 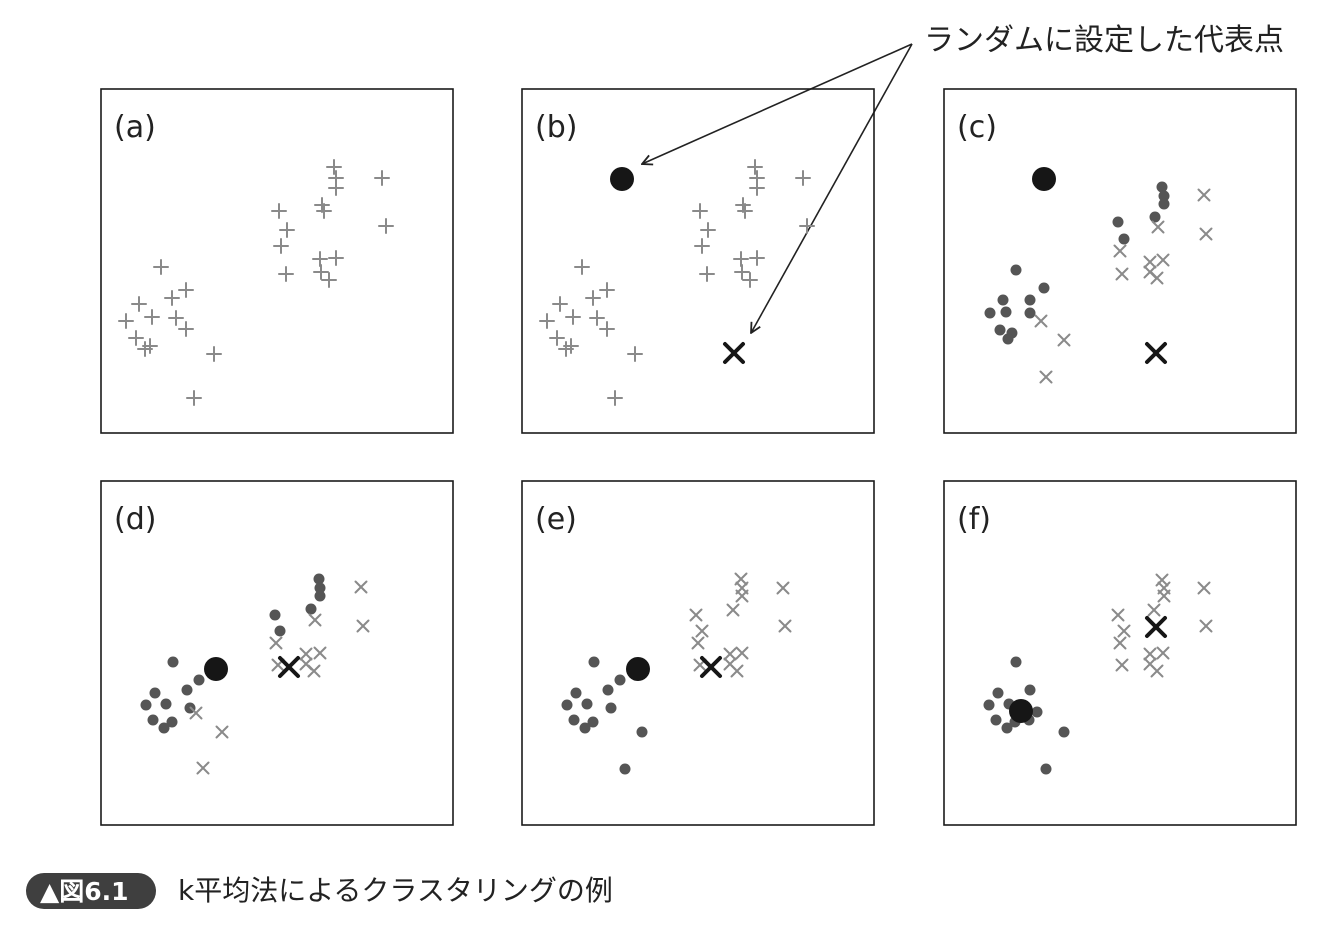 I want to click on figure-caption: ▲図6.1 k平均法によるクラスタリングの例, so click(x=319, y=891).